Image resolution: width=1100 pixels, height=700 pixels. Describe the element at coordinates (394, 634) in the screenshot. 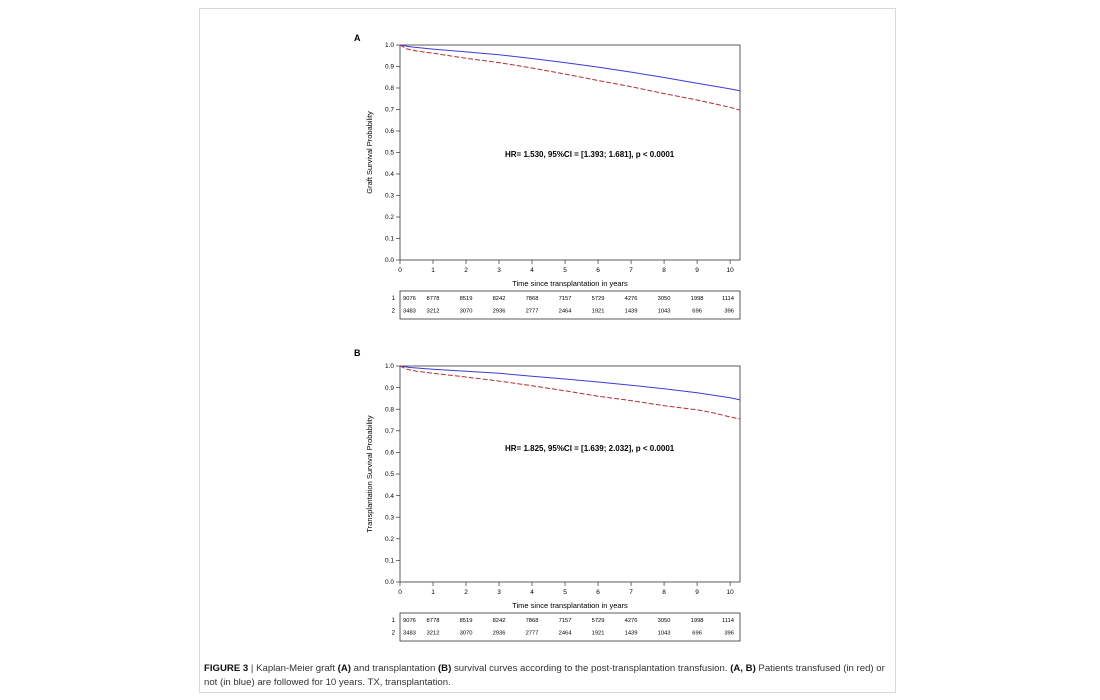

I see `risk-row-label: 2` at that location.